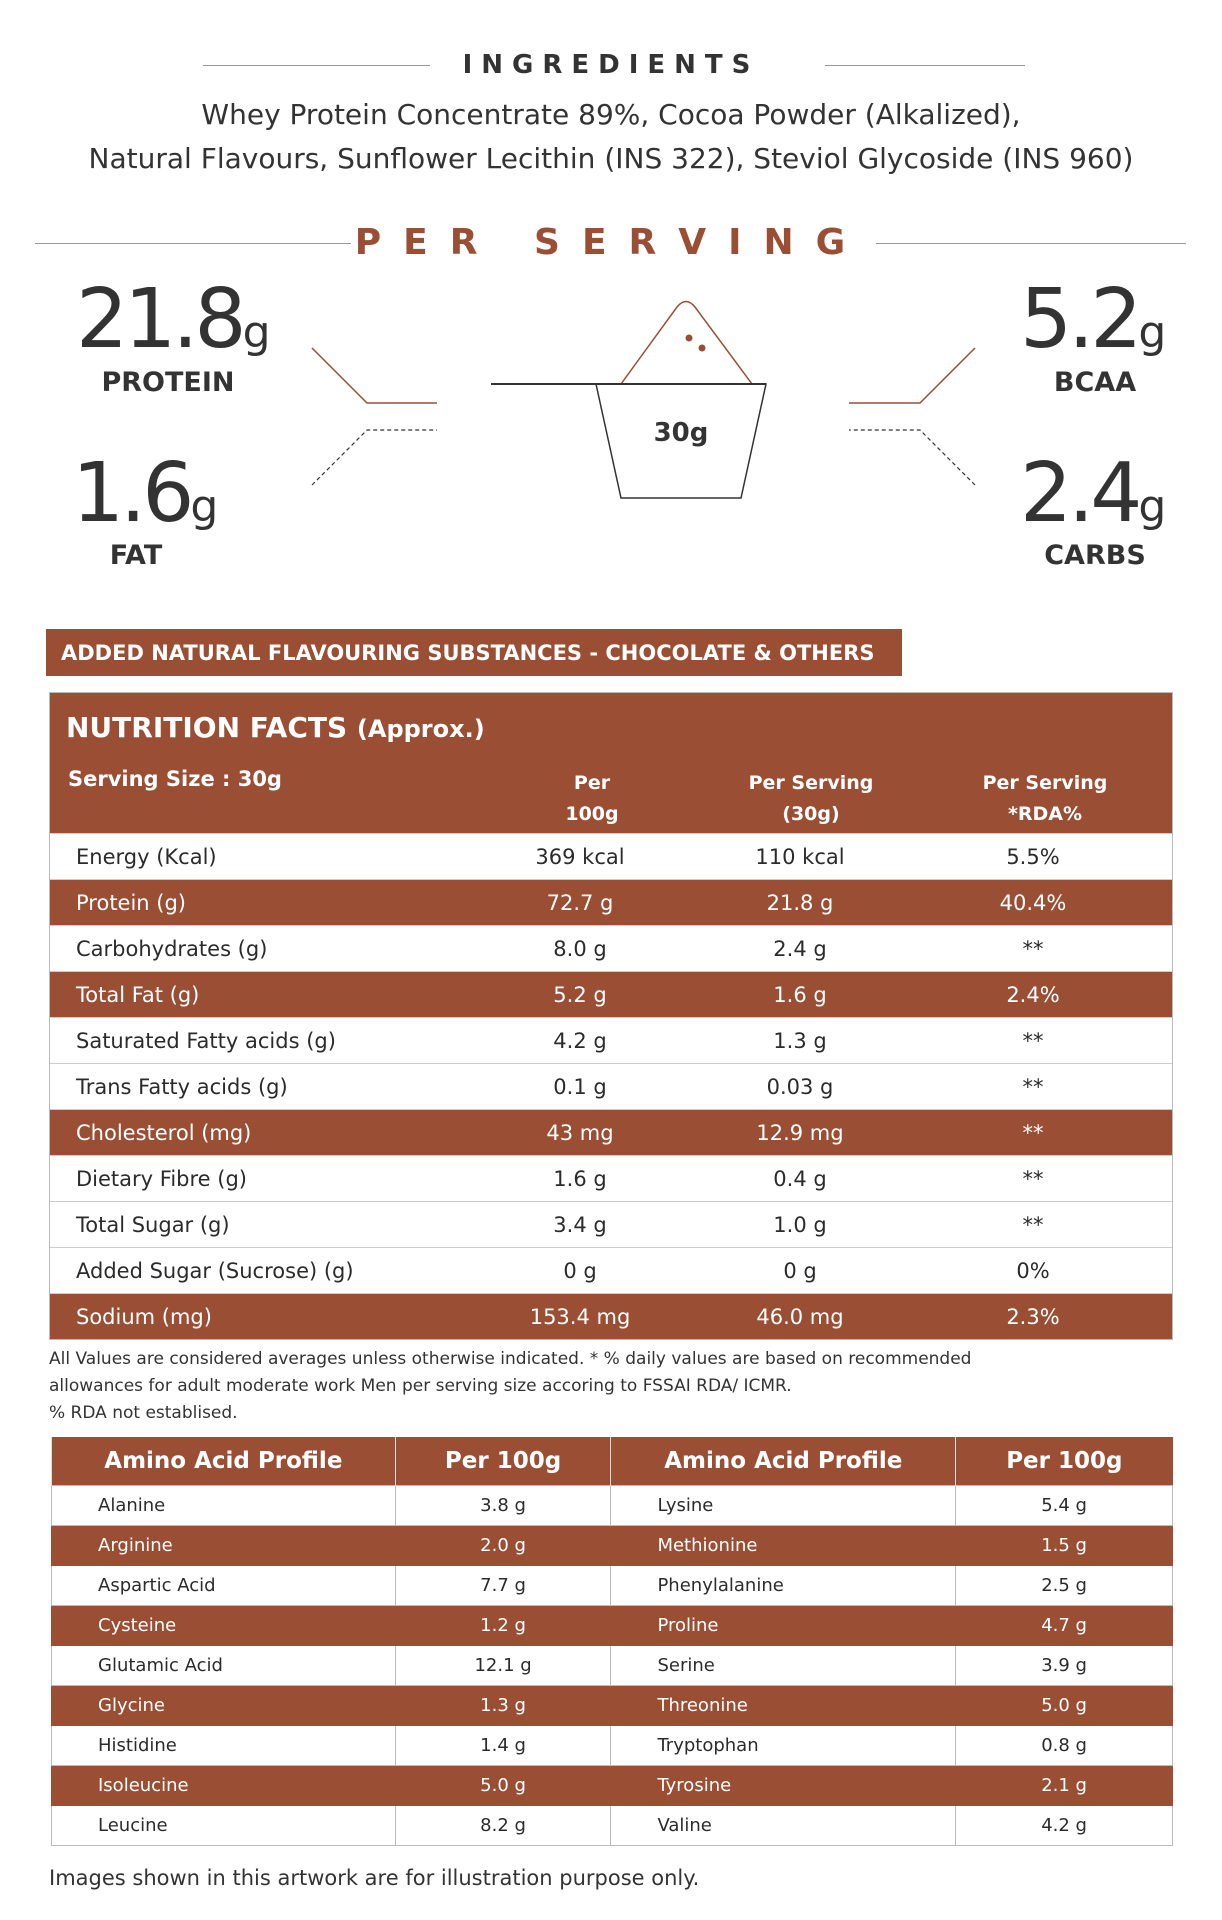 This screenshot has width=1222, height=1920. I want to click on per-serving-title: PER SERVING, so click(611, 242).